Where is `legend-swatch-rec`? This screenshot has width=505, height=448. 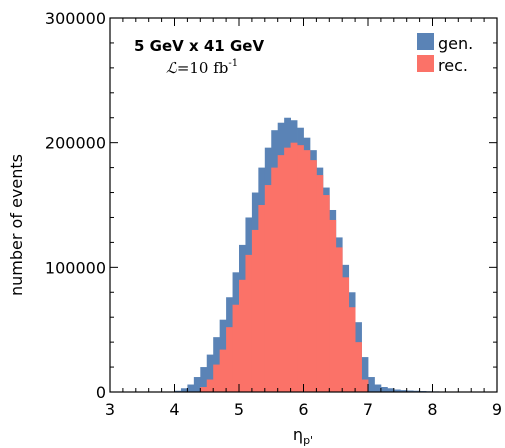 legend-swatch-rec is located at coordinates (425, 63).